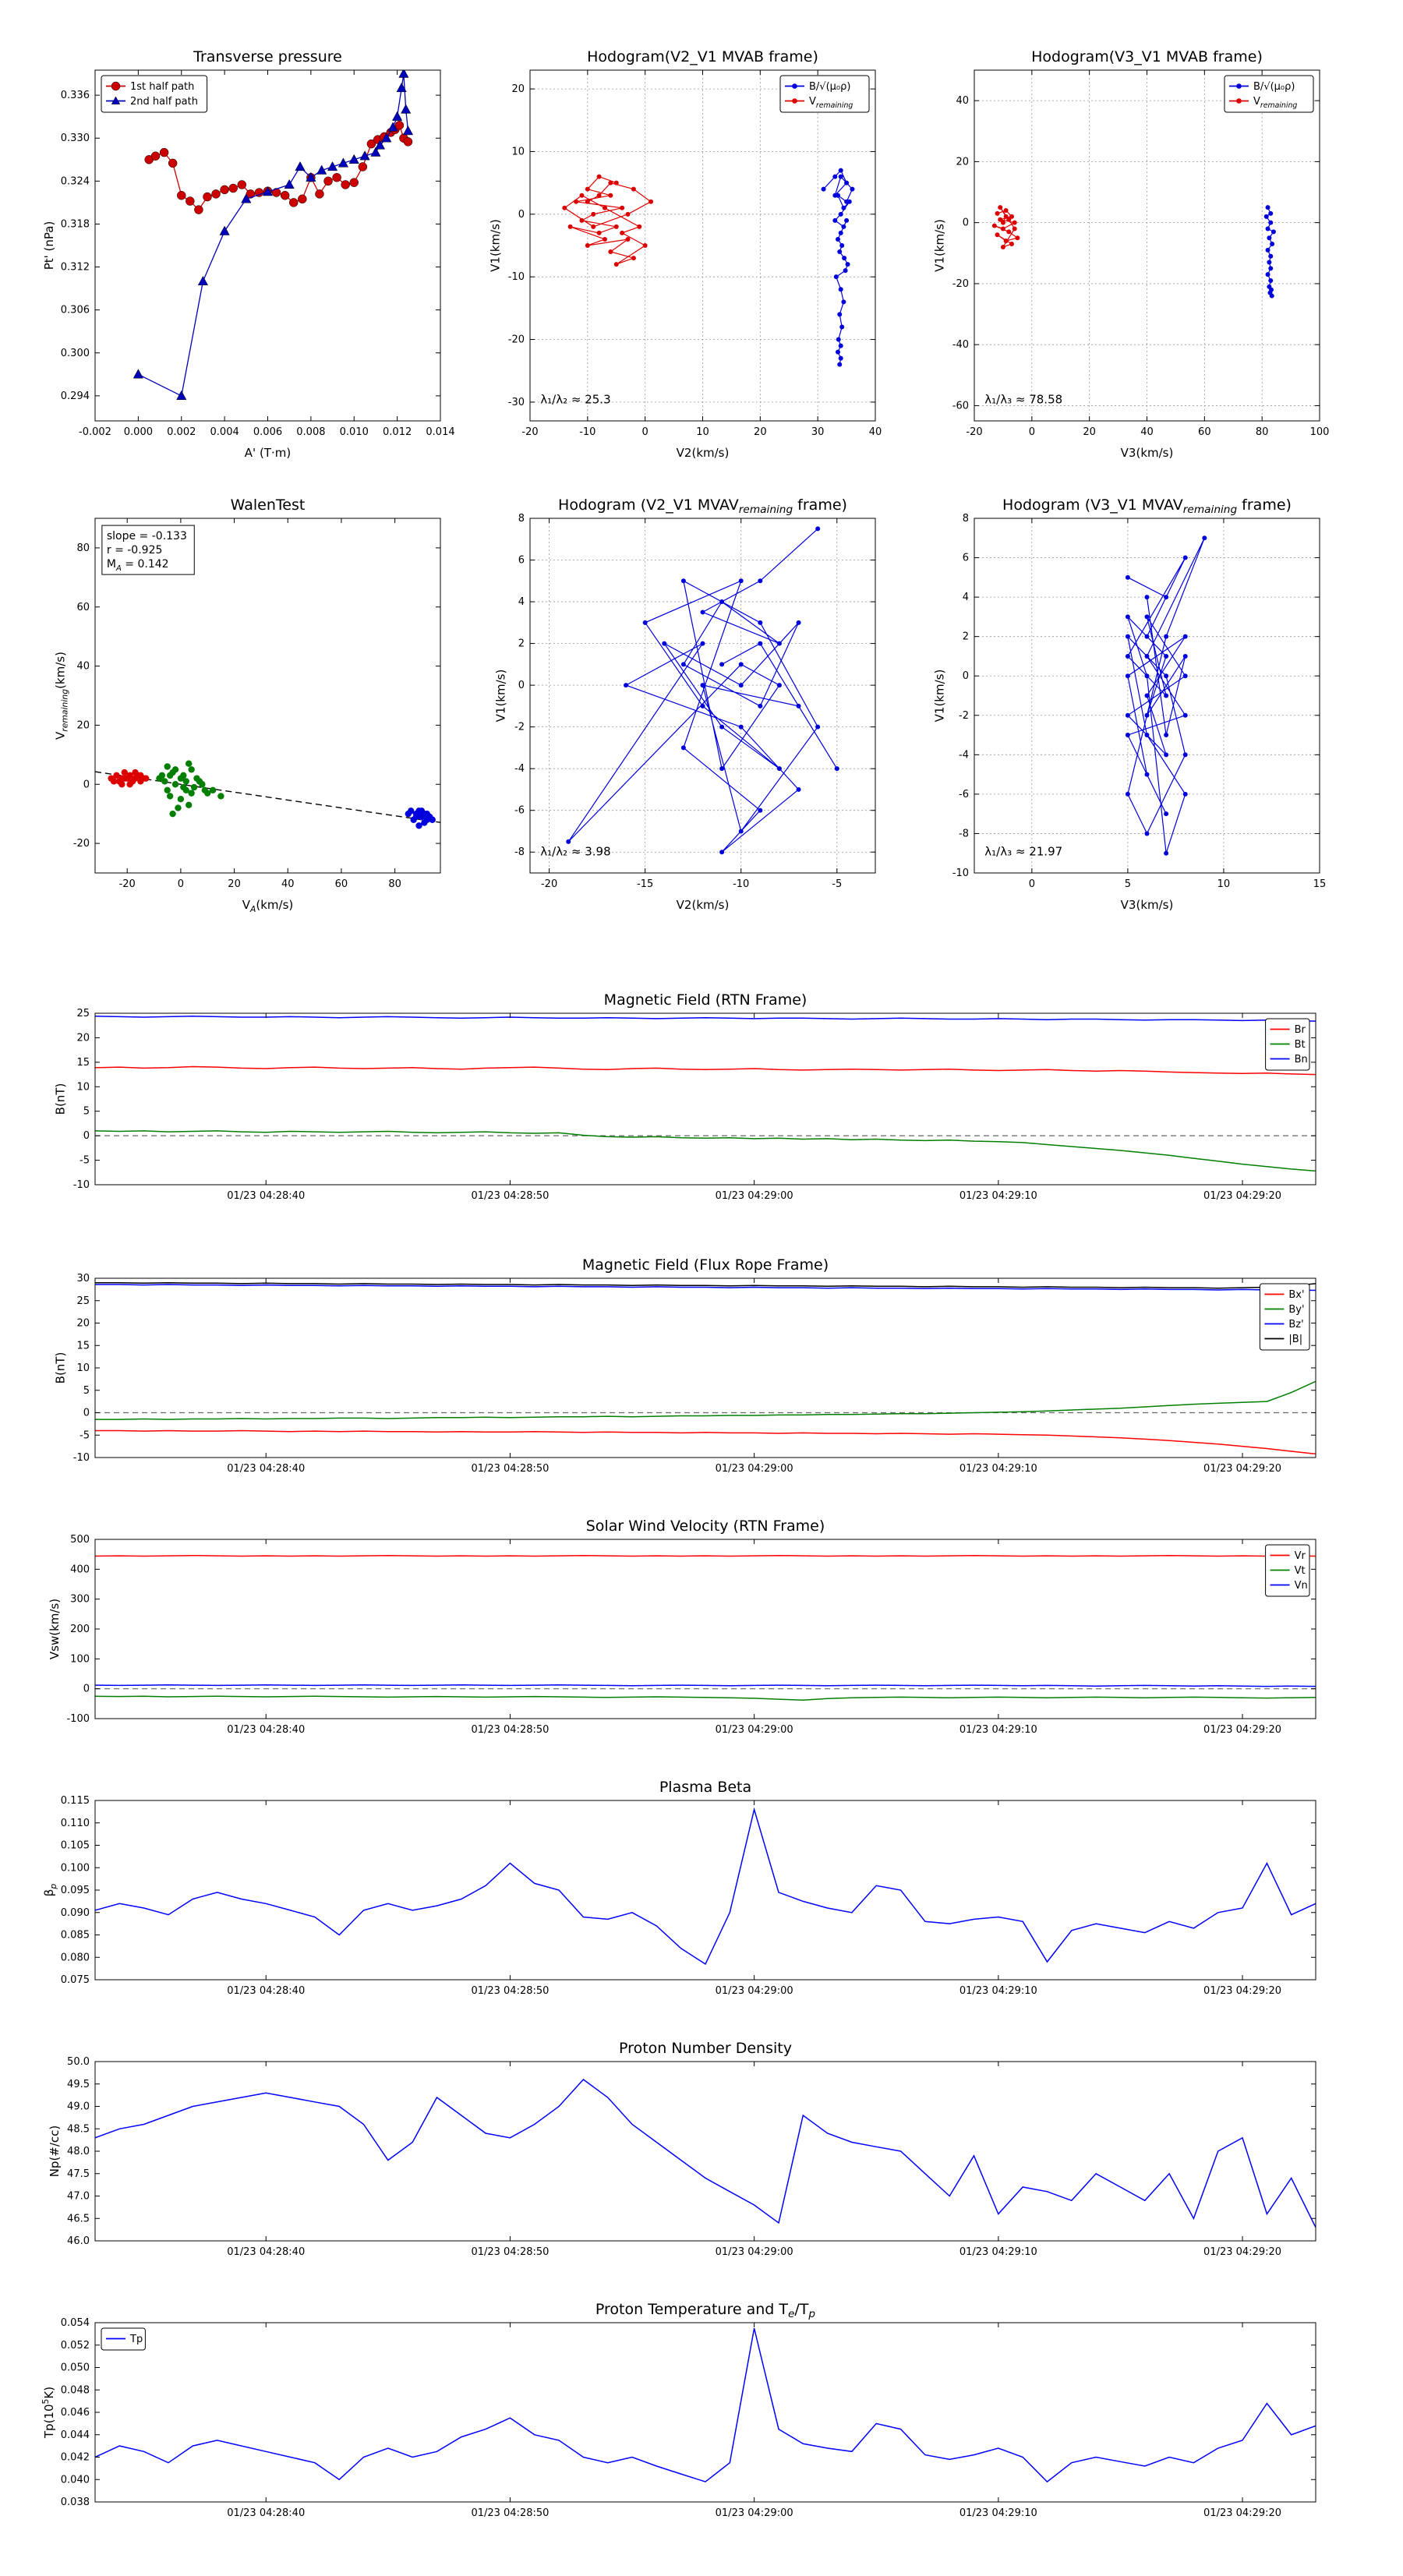  Describe the element at coordinates (1147, 453) in the screenshot. I see `x-axis-label: V3(km/s)` at that location.